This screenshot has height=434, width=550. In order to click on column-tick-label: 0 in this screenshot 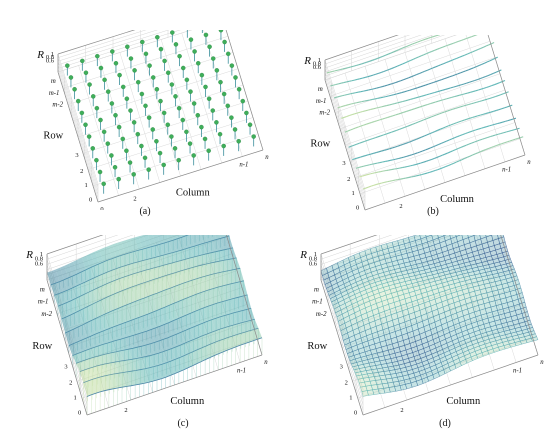, I will do `click(101, 208)`.